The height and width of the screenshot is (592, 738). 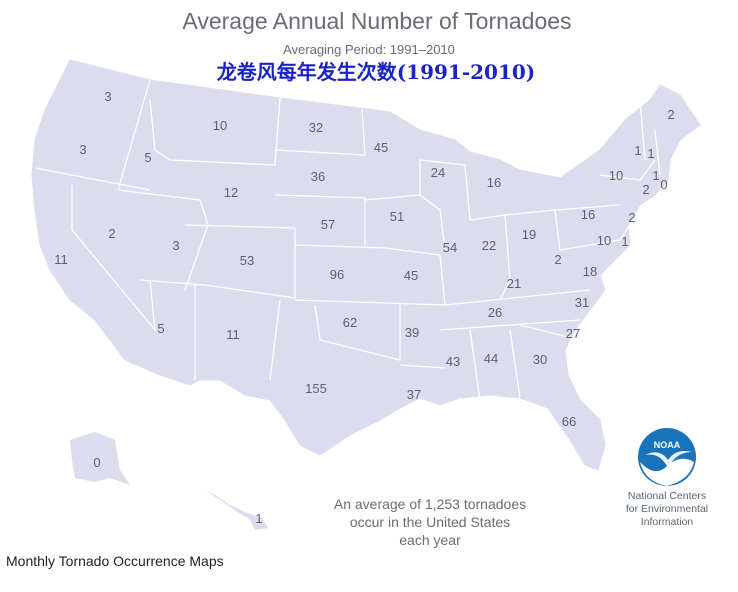 What do you see at coordinates (350, 322) in the screenshot?
I see `state-count-ok: 62` at bounding box center [350, 322].